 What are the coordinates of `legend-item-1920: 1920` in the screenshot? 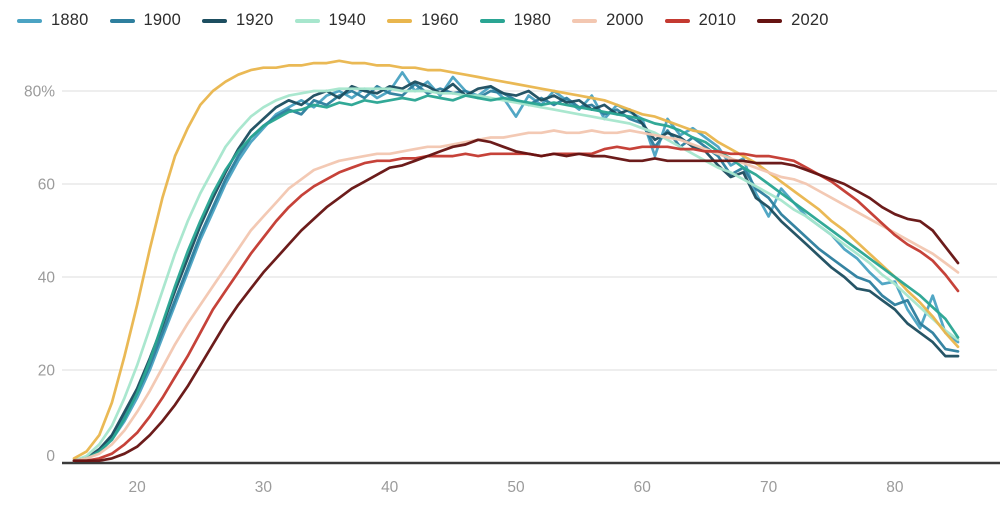 It's located at (238, 20).